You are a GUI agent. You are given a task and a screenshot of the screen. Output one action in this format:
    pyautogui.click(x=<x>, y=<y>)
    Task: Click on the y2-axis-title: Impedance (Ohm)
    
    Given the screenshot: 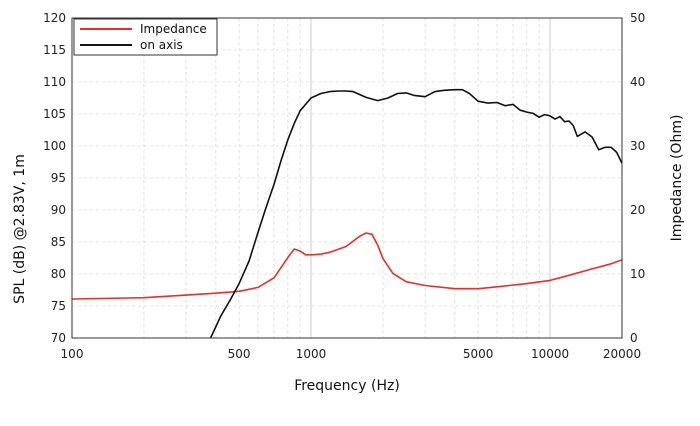 What is the action you would take?
    pyautogui.click(x=677, y=178)
    